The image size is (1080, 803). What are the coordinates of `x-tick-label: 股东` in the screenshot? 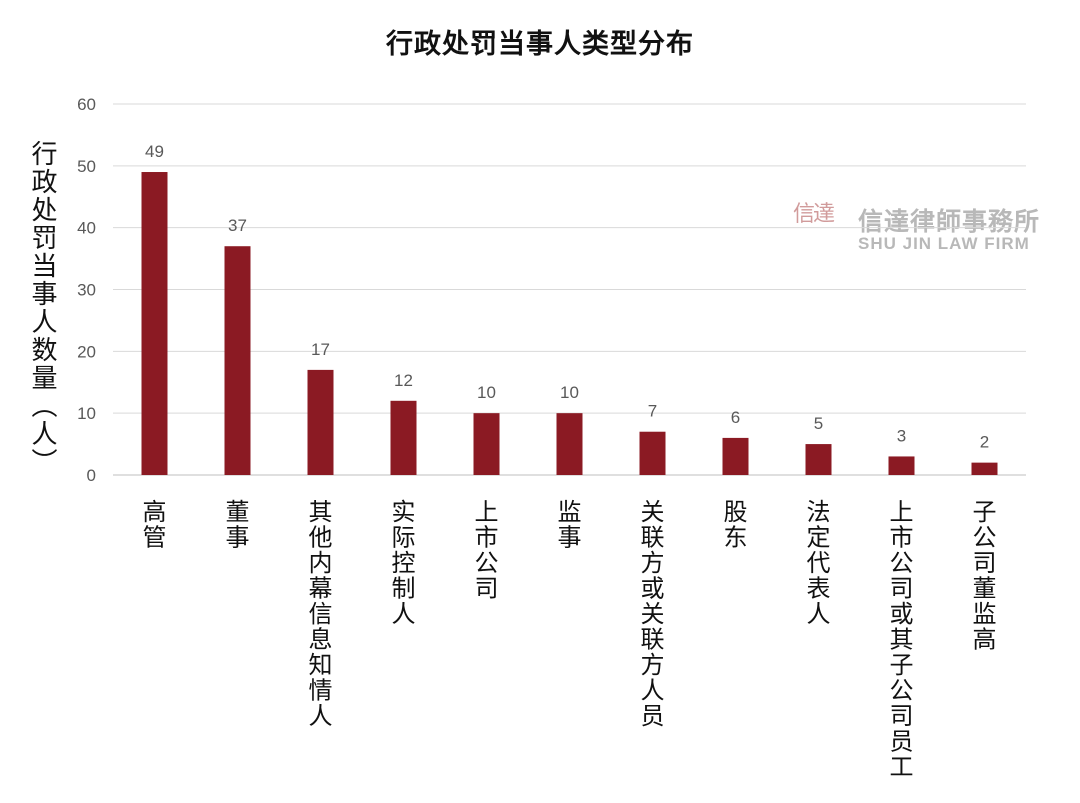 It's located at (736, 525).